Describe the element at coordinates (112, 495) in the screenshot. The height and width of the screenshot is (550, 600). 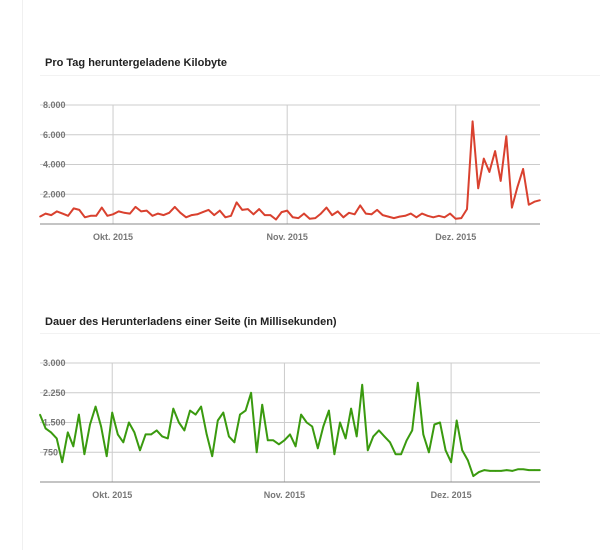
I see `x-tick-label: Okt. 2015` at that location.